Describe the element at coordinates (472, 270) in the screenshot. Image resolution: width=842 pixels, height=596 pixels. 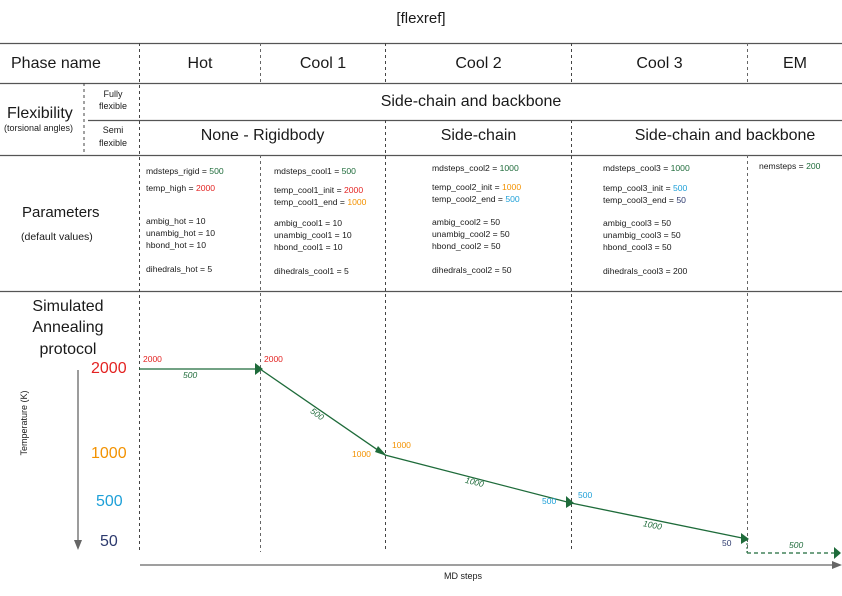
I see `param-dihedrals-cool2: dihedrals_cool2 = 50` at that location.